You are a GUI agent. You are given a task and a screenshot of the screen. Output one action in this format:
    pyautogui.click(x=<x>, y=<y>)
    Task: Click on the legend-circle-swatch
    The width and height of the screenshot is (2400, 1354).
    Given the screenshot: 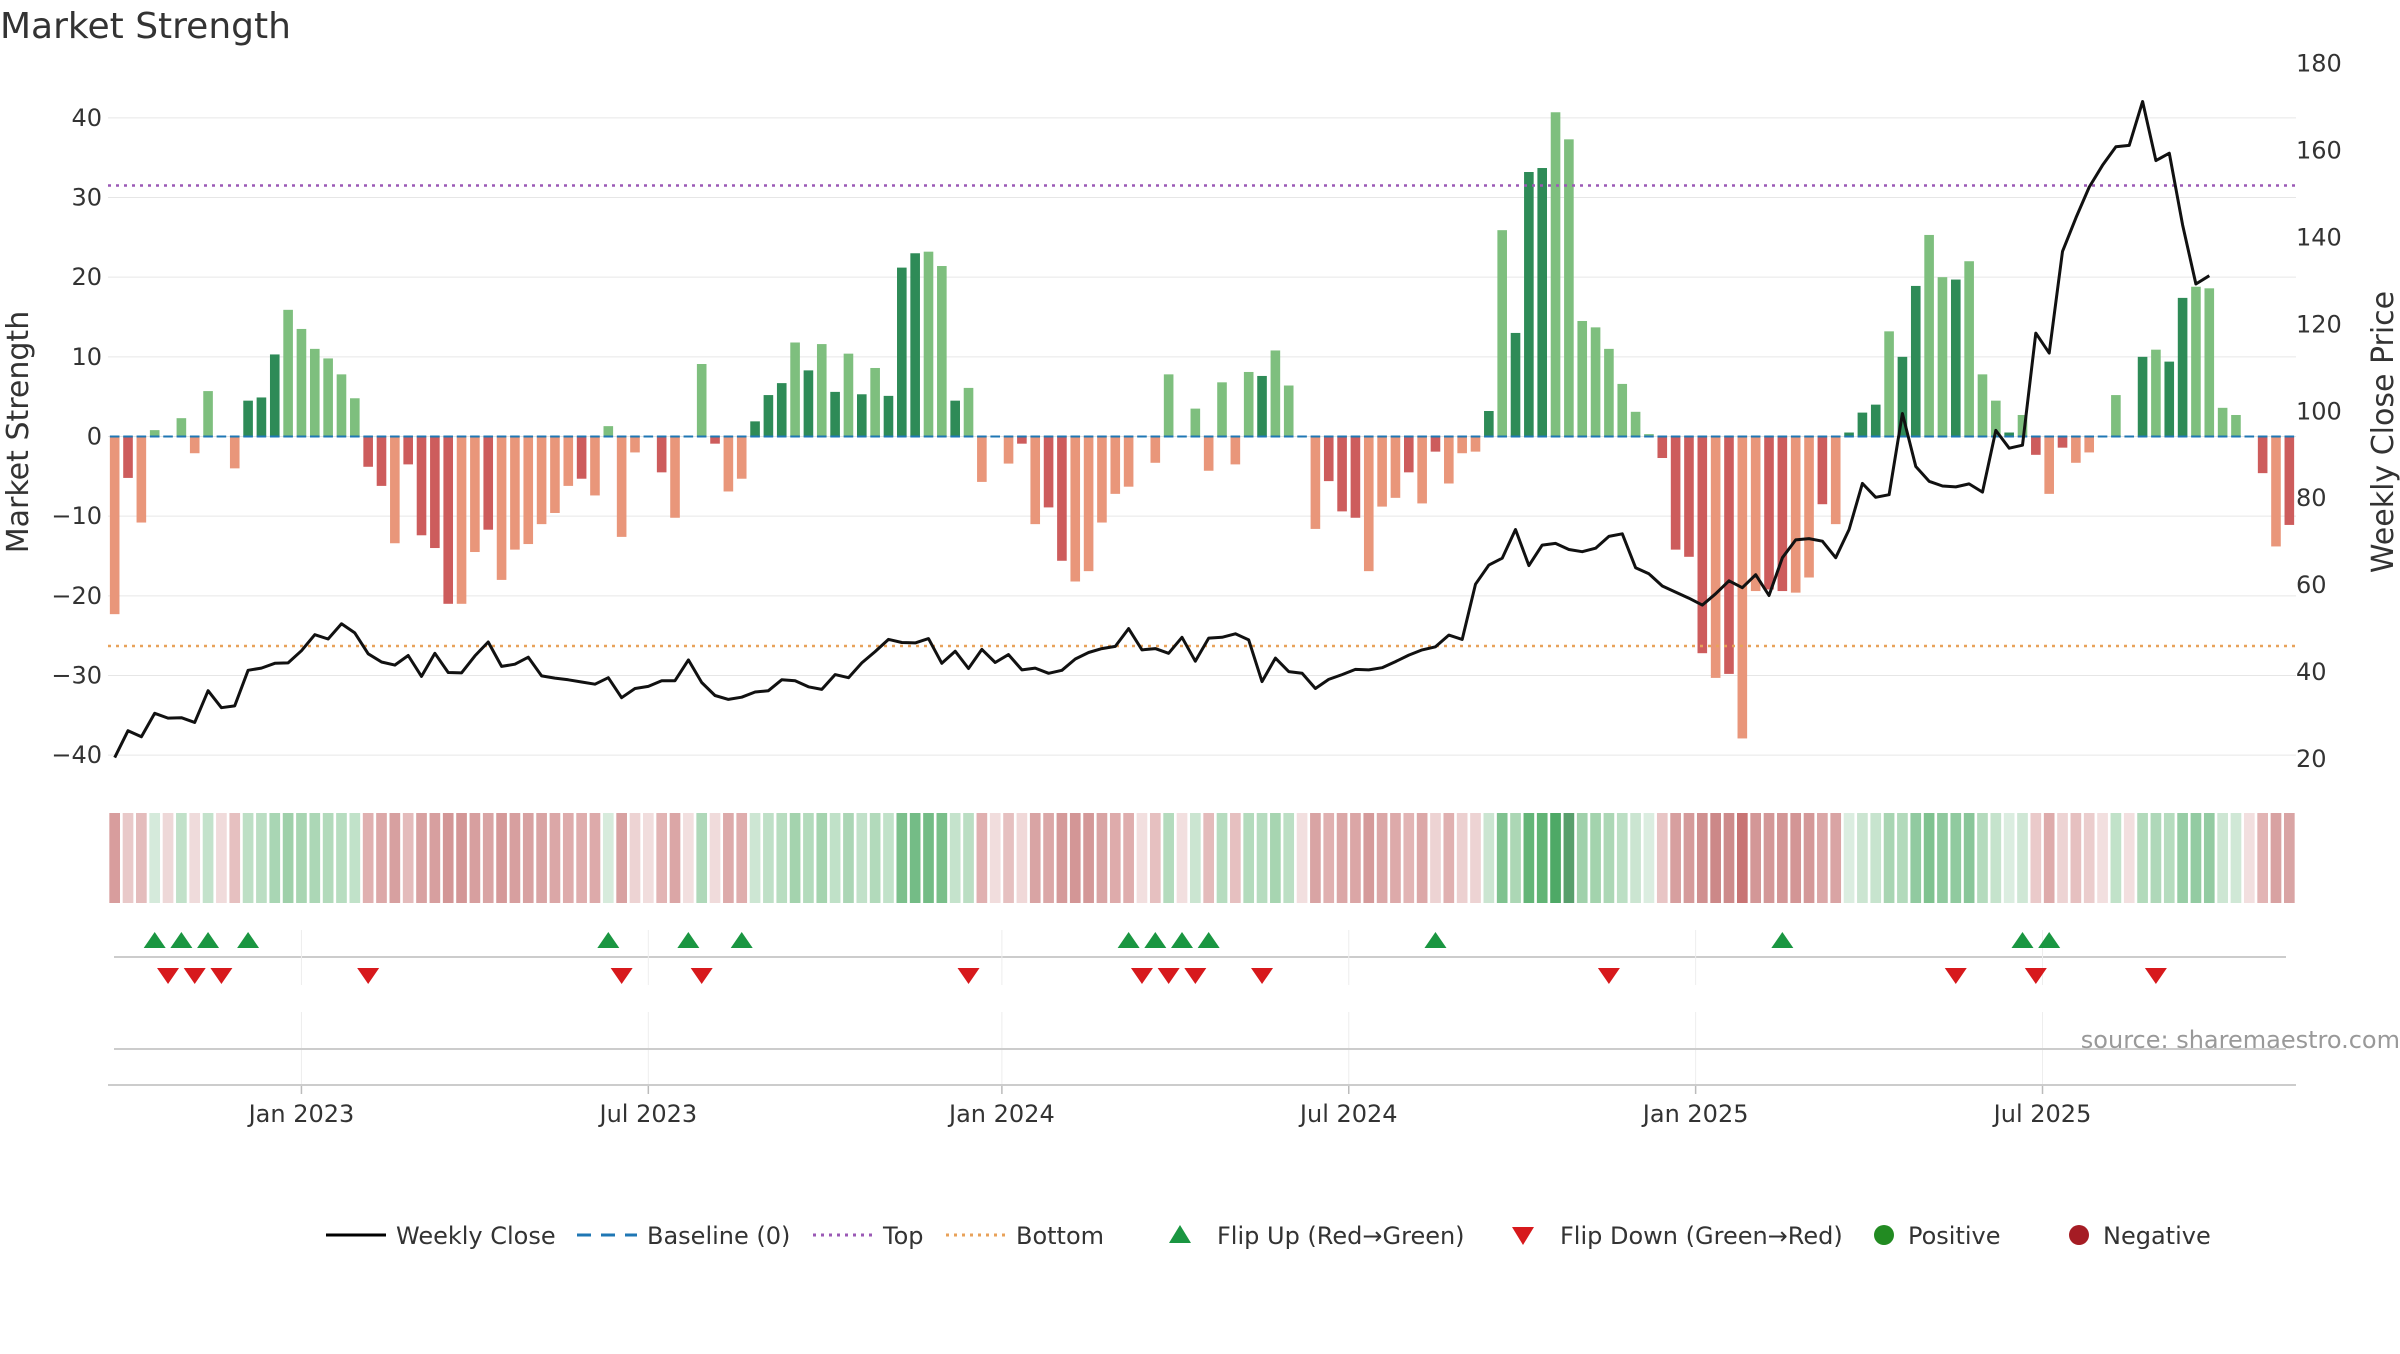 What is the action you would take?
    pyautogui.click(x=2079, y=1235)
    